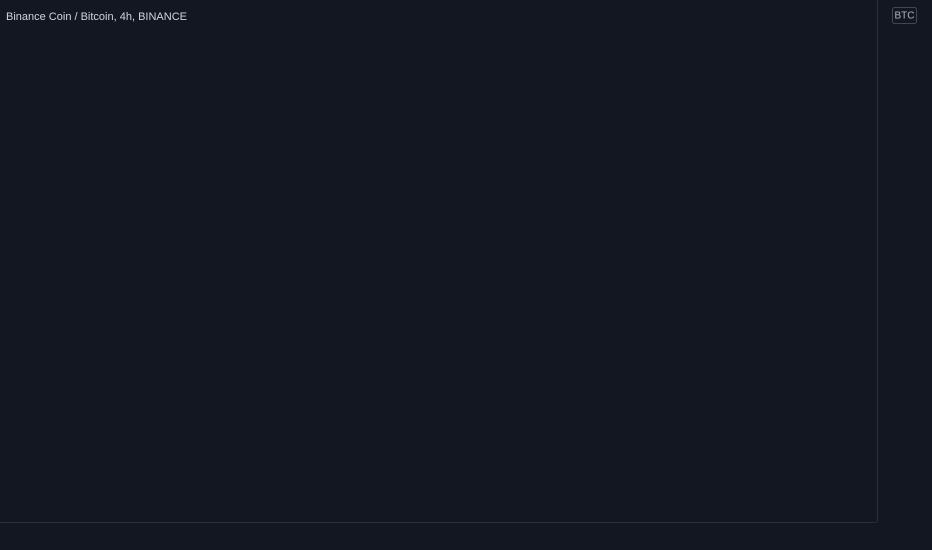 This screenshot has width=932, height=550. I want to click on currency-label: BTC, so click(905, 16).